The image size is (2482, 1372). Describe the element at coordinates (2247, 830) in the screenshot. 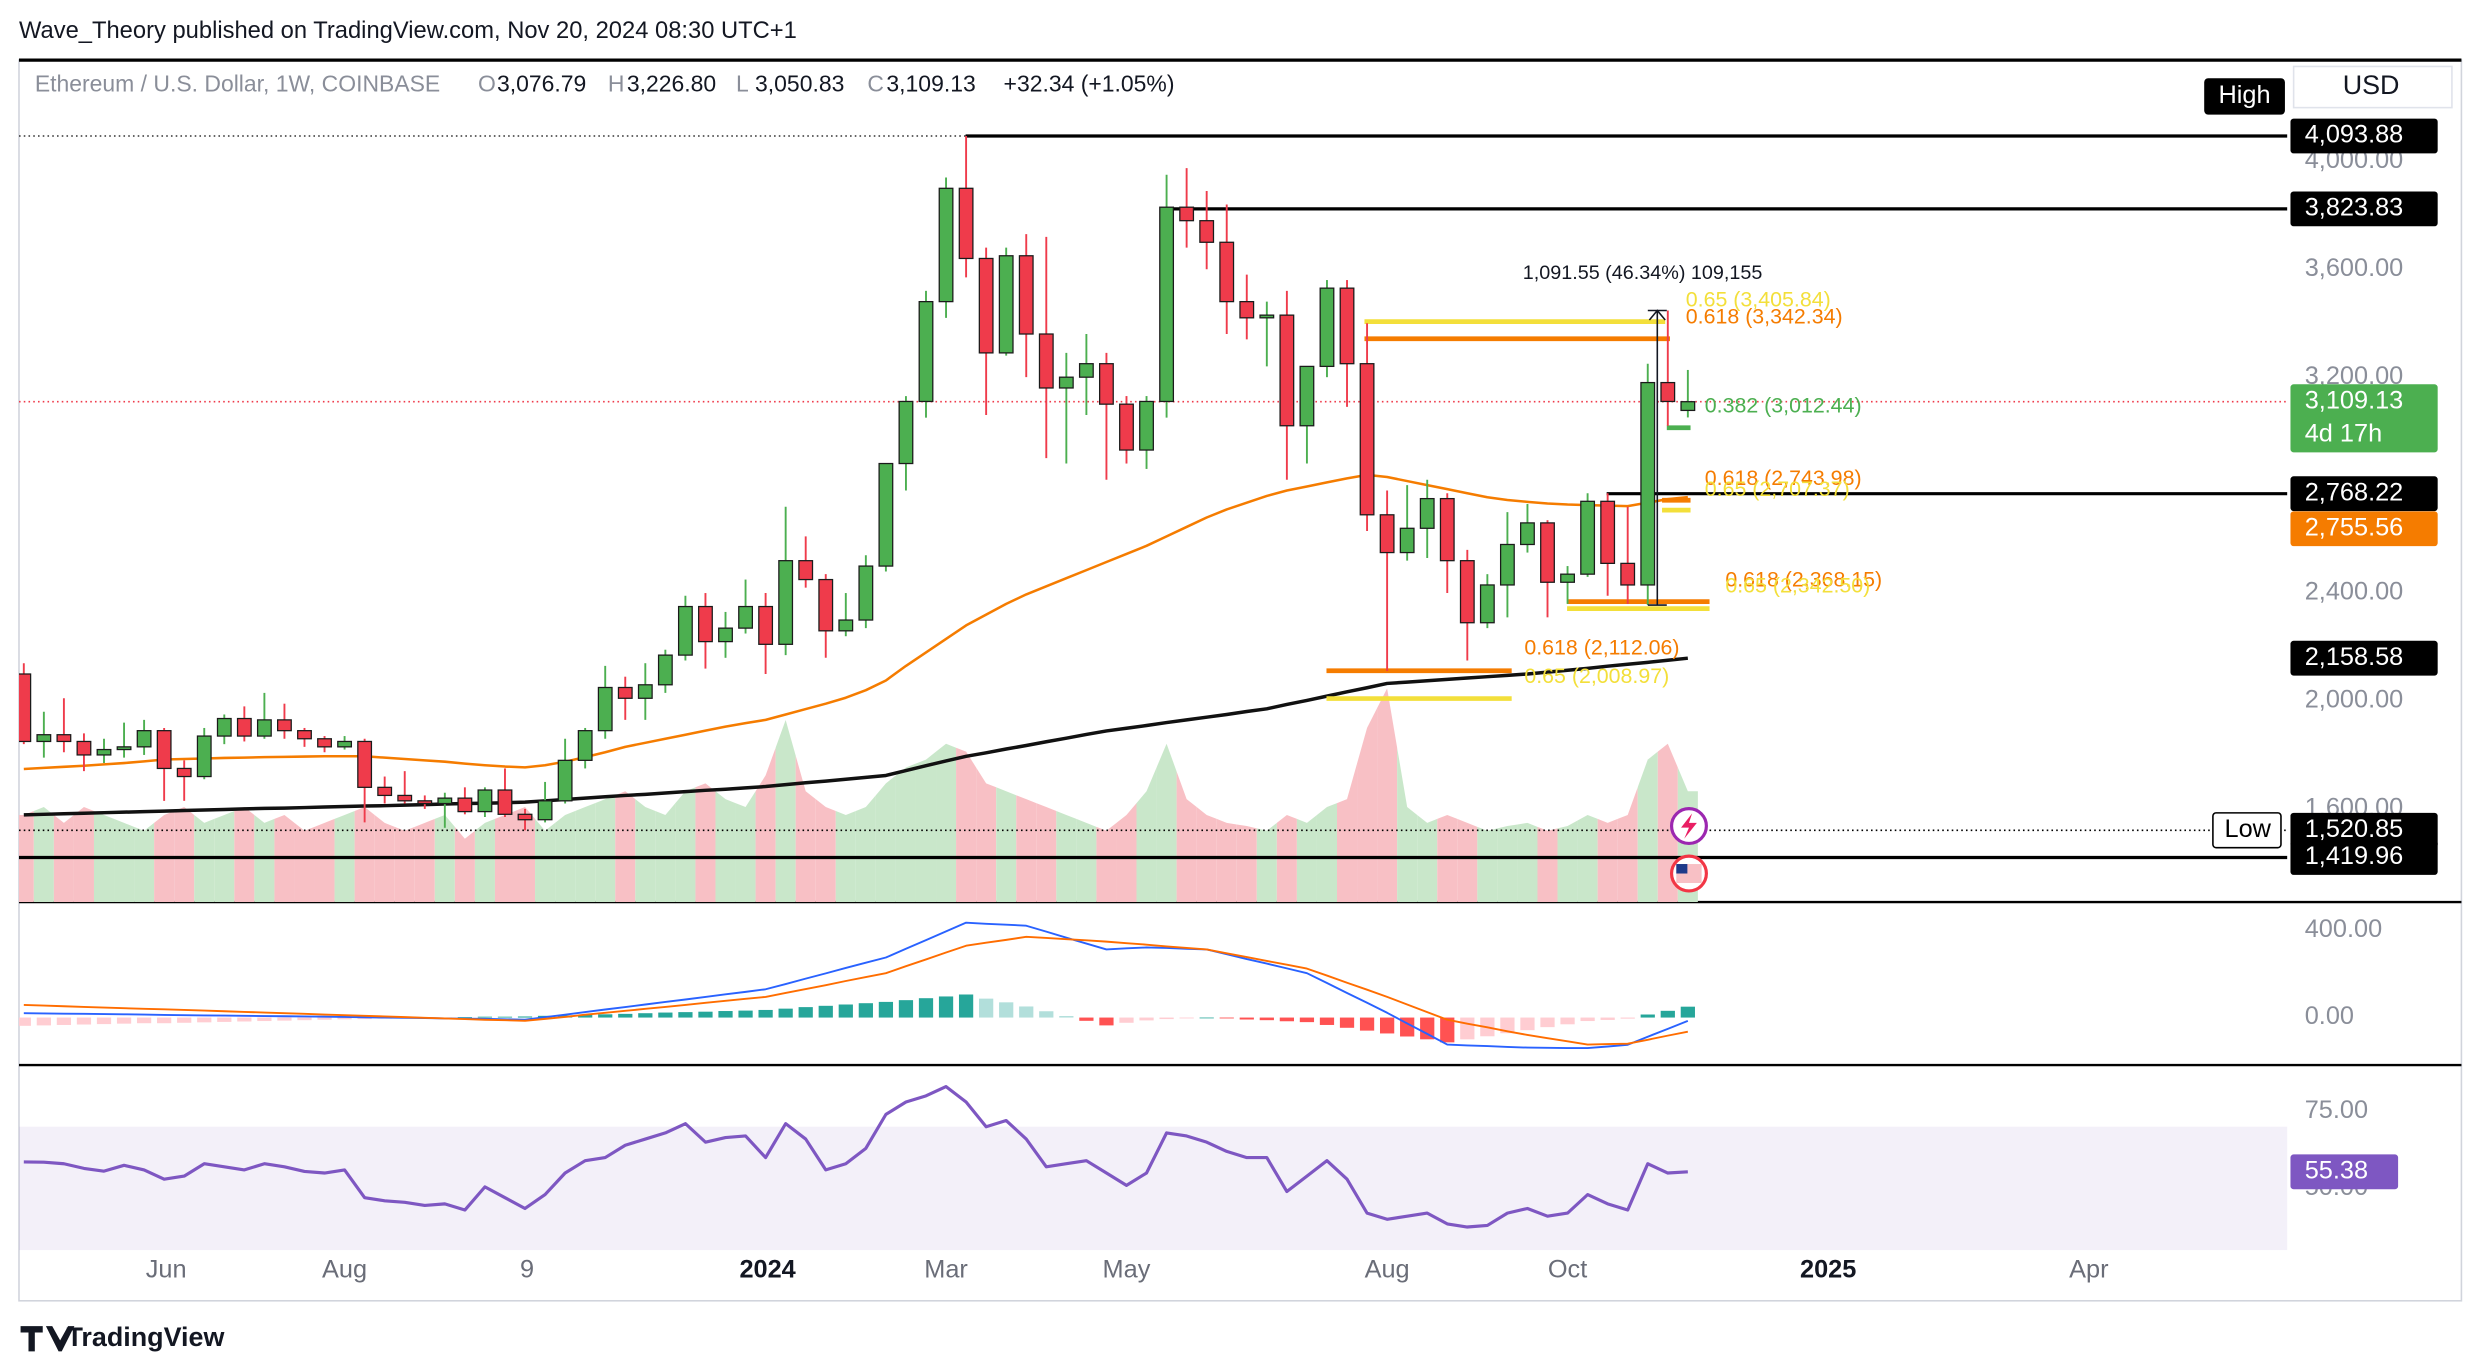

I see `level-tag-box` at that location.